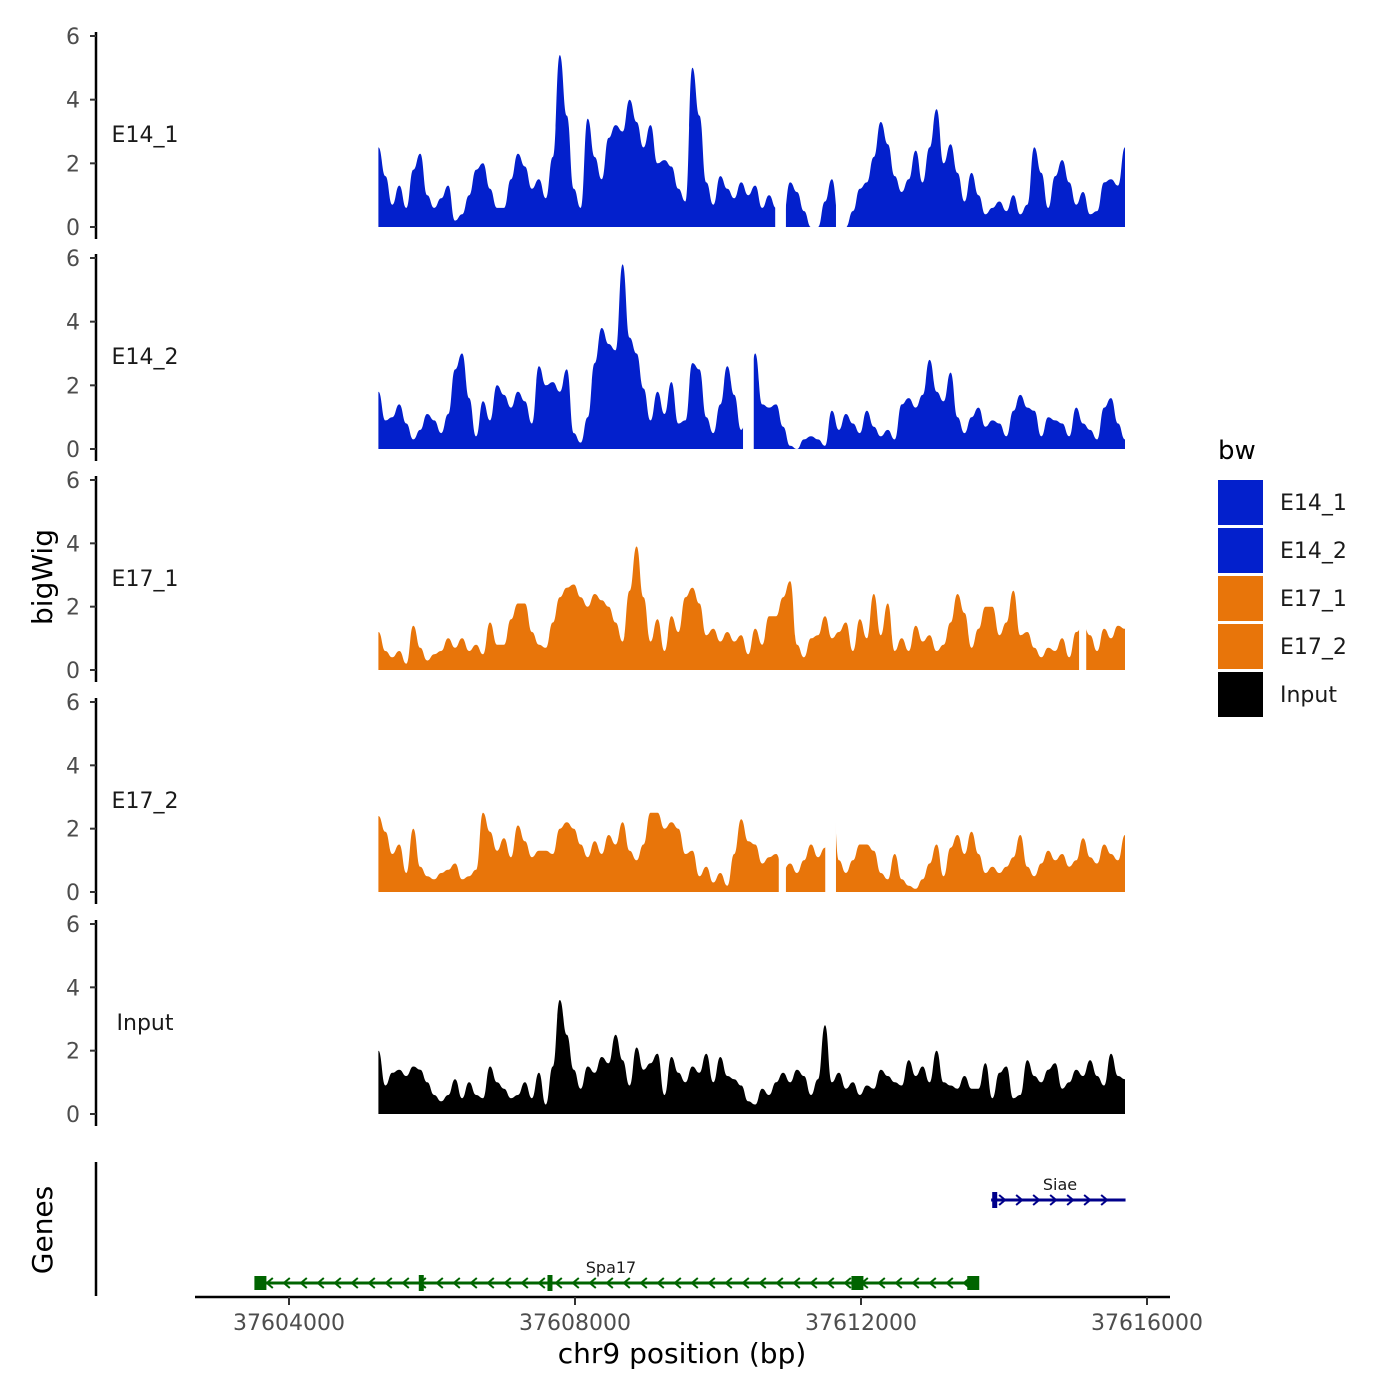 The image size is (1400, 1400). What do you see at coordinates (1237, 451) in the screenshot?
I see `legend-title: bw` at bounding box center [1237, 451].